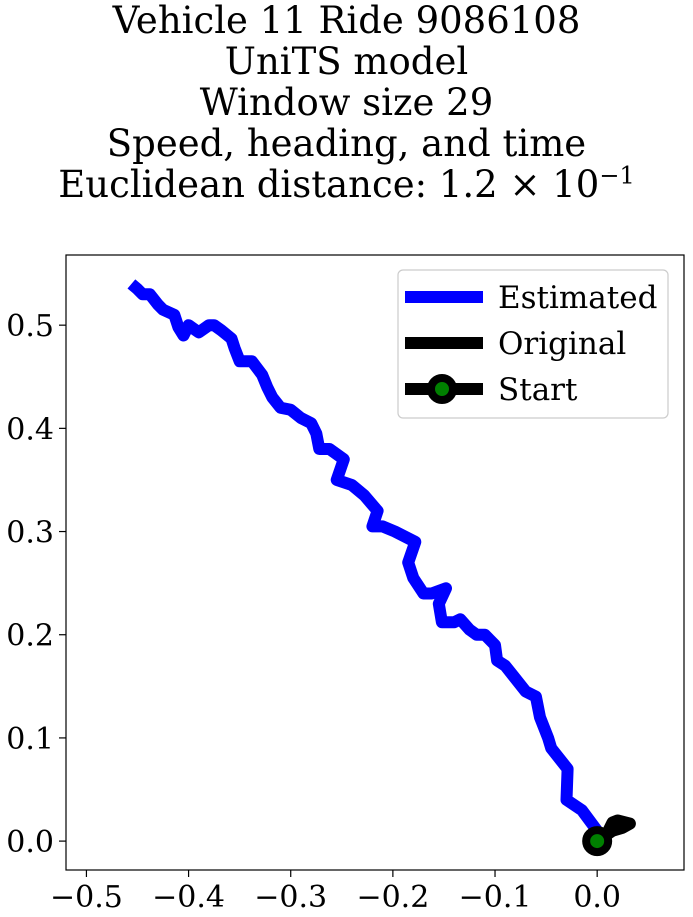 The height and width of the screenshot is (917, 693). Describe the element at coordinates (392, 897) in the screenshot. I see `x-tick-label: −0.2` at that location.